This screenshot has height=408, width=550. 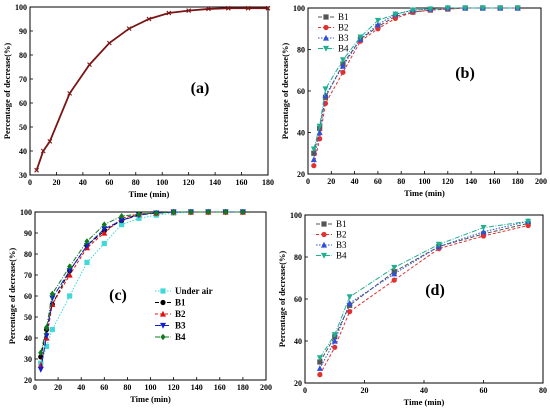 What do you see at coordinates (189, 182) in the screenshot?
I see `x-tick-label: 120` at bounding box center [189, 182].